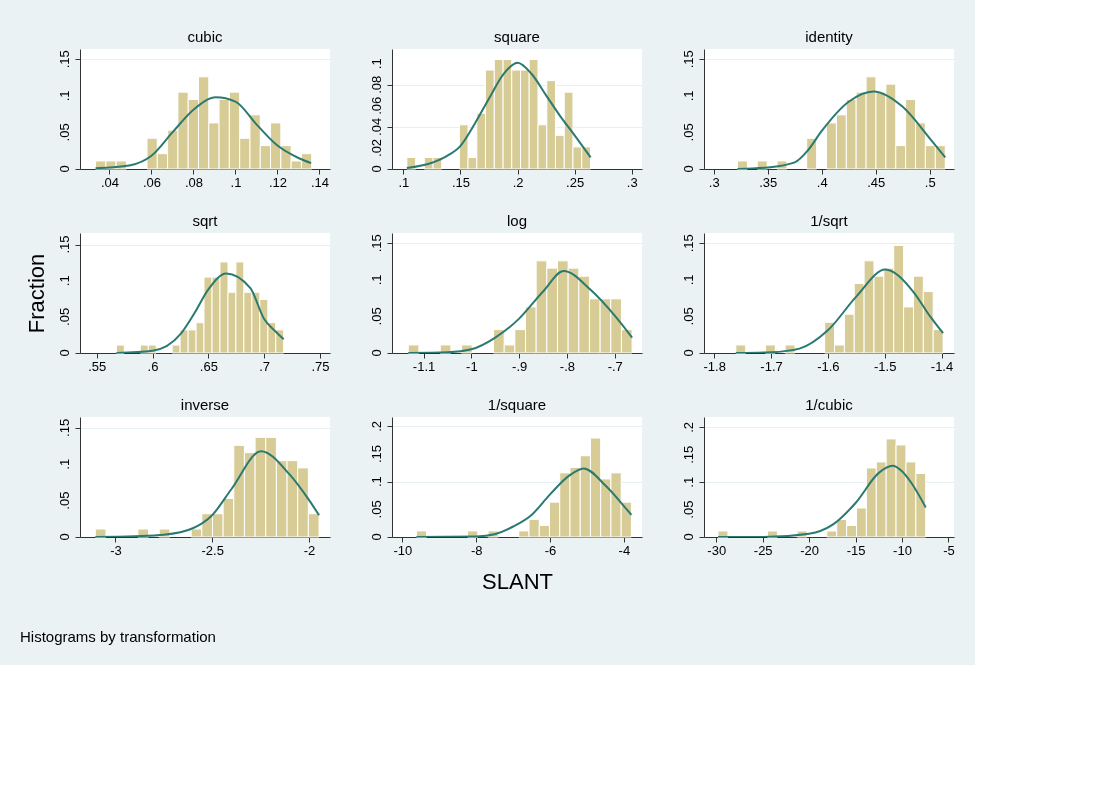  What do you see at coordinates (320, 182) in the screenshot?
I see `x-tick-label: .14` at bounding box center [320, 182].